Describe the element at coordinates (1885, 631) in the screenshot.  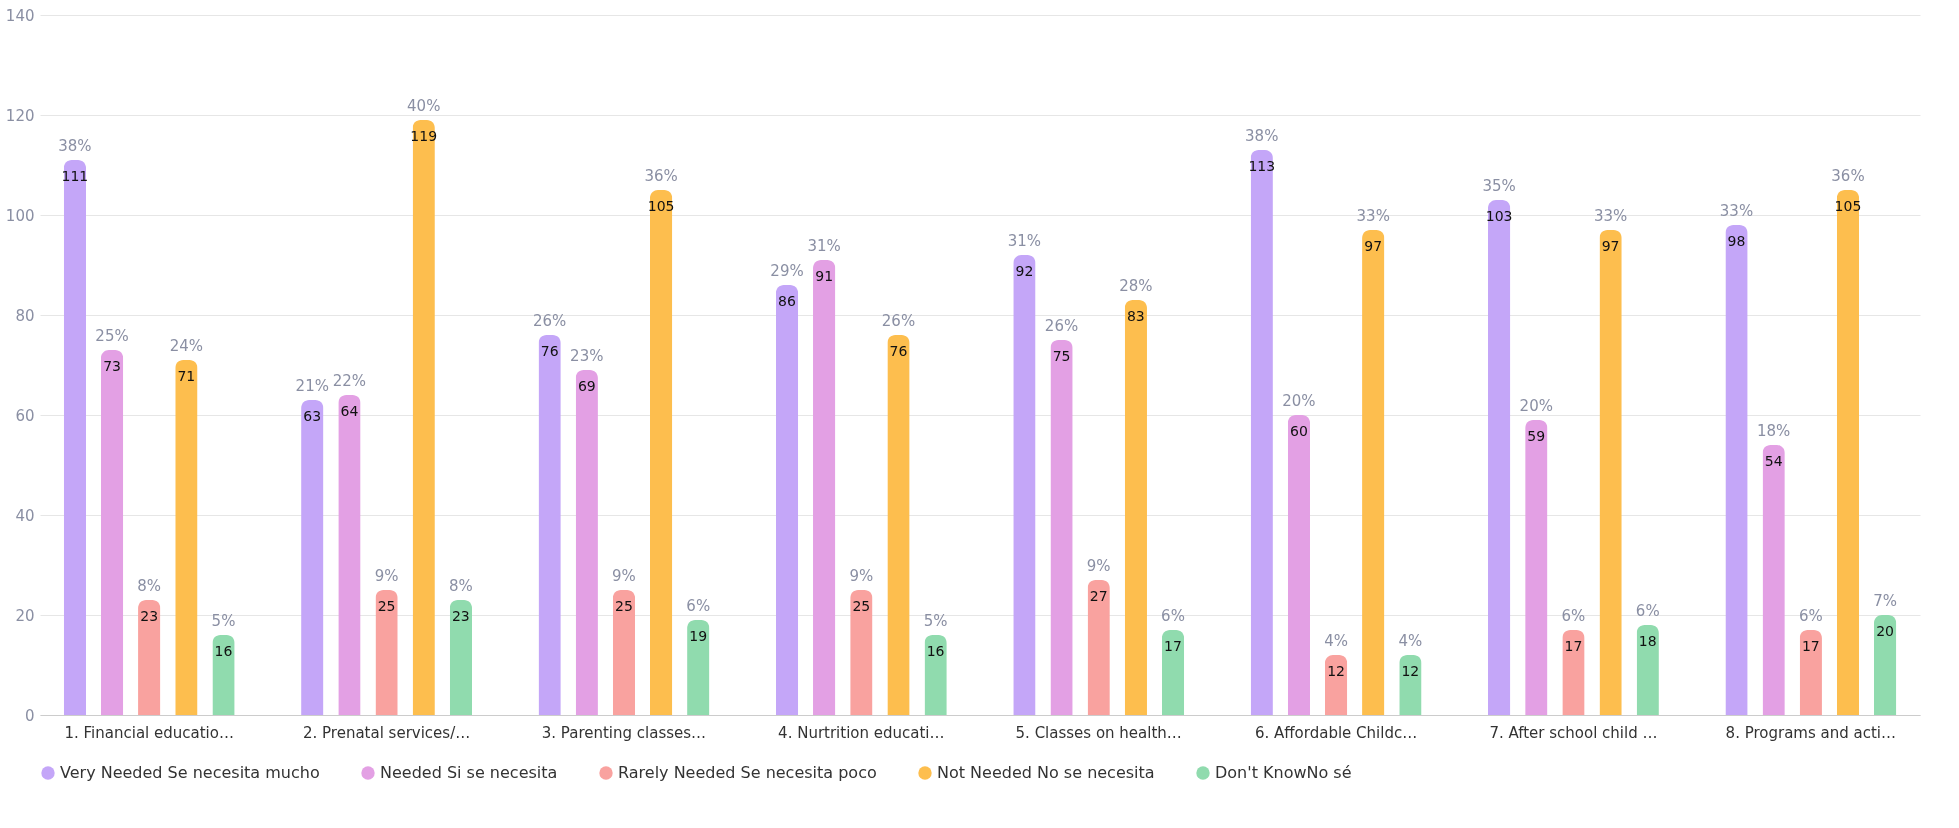
I see `data-label: 20` at that location.